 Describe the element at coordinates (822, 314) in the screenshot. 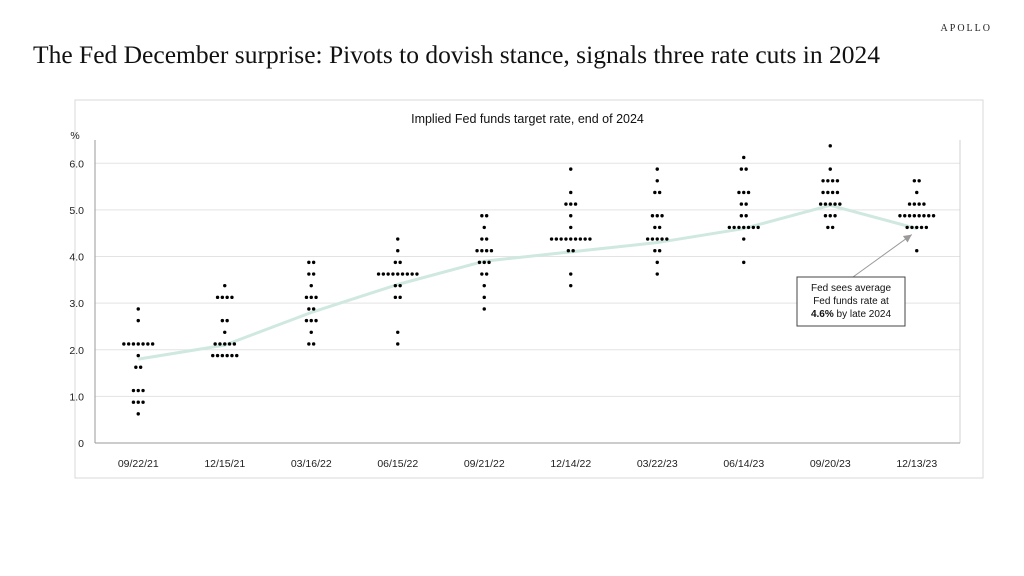

I see `annotation-value: 4.6%` at that location.